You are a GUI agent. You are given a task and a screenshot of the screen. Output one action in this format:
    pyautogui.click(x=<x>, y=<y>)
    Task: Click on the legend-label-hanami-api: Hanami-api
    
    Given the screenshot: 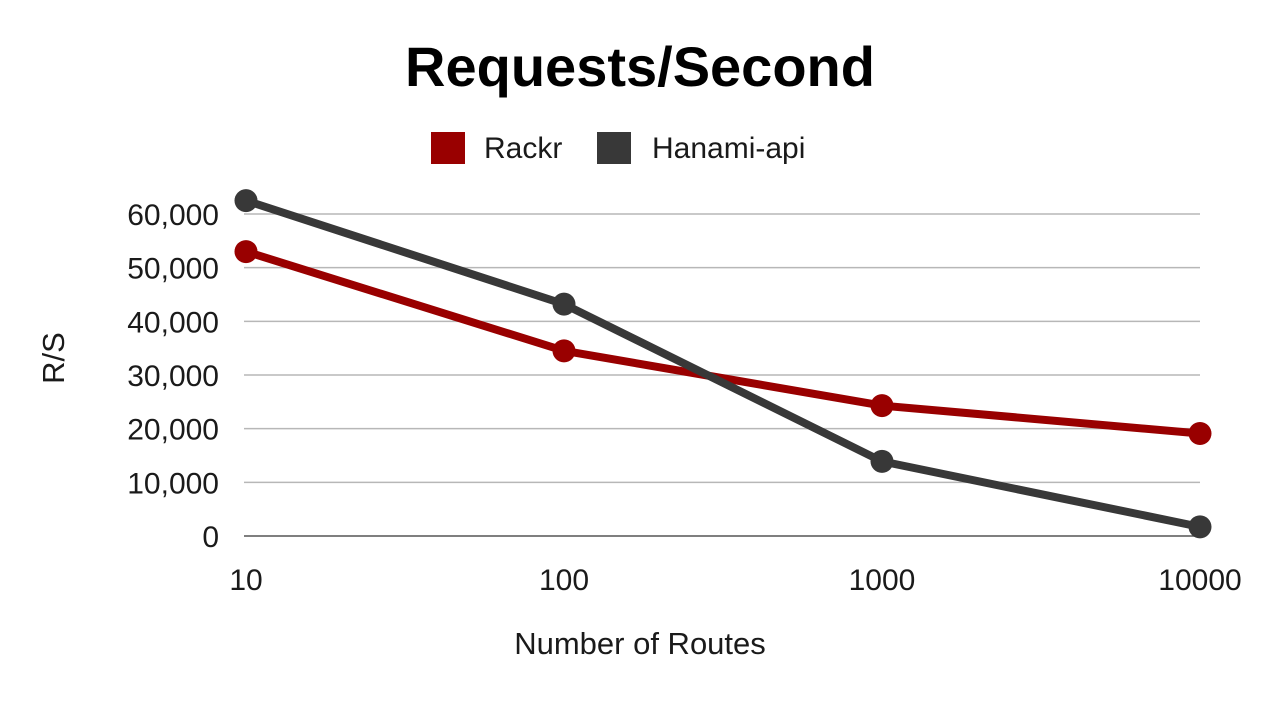 What is the action you would take?
    pyautogui.click(x=728, y=148)
    